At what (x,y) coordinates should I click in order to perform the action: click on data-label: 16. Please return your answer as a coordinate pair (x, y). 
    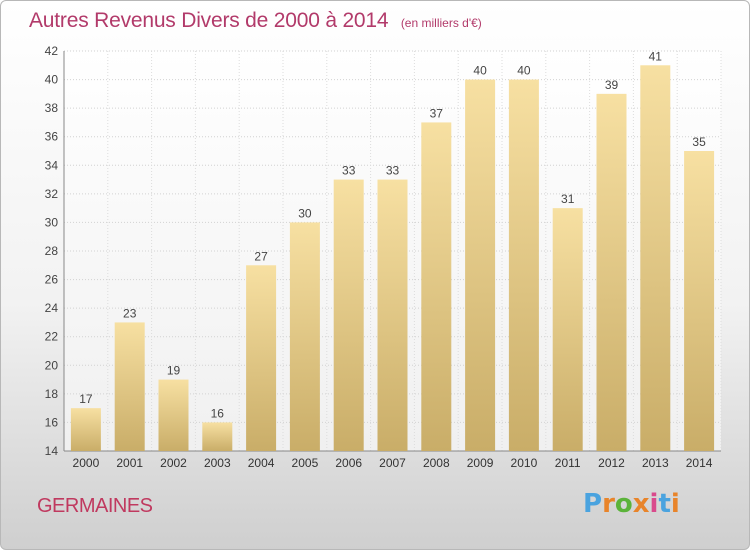
    Looking at the image, I should click on (218, 413).